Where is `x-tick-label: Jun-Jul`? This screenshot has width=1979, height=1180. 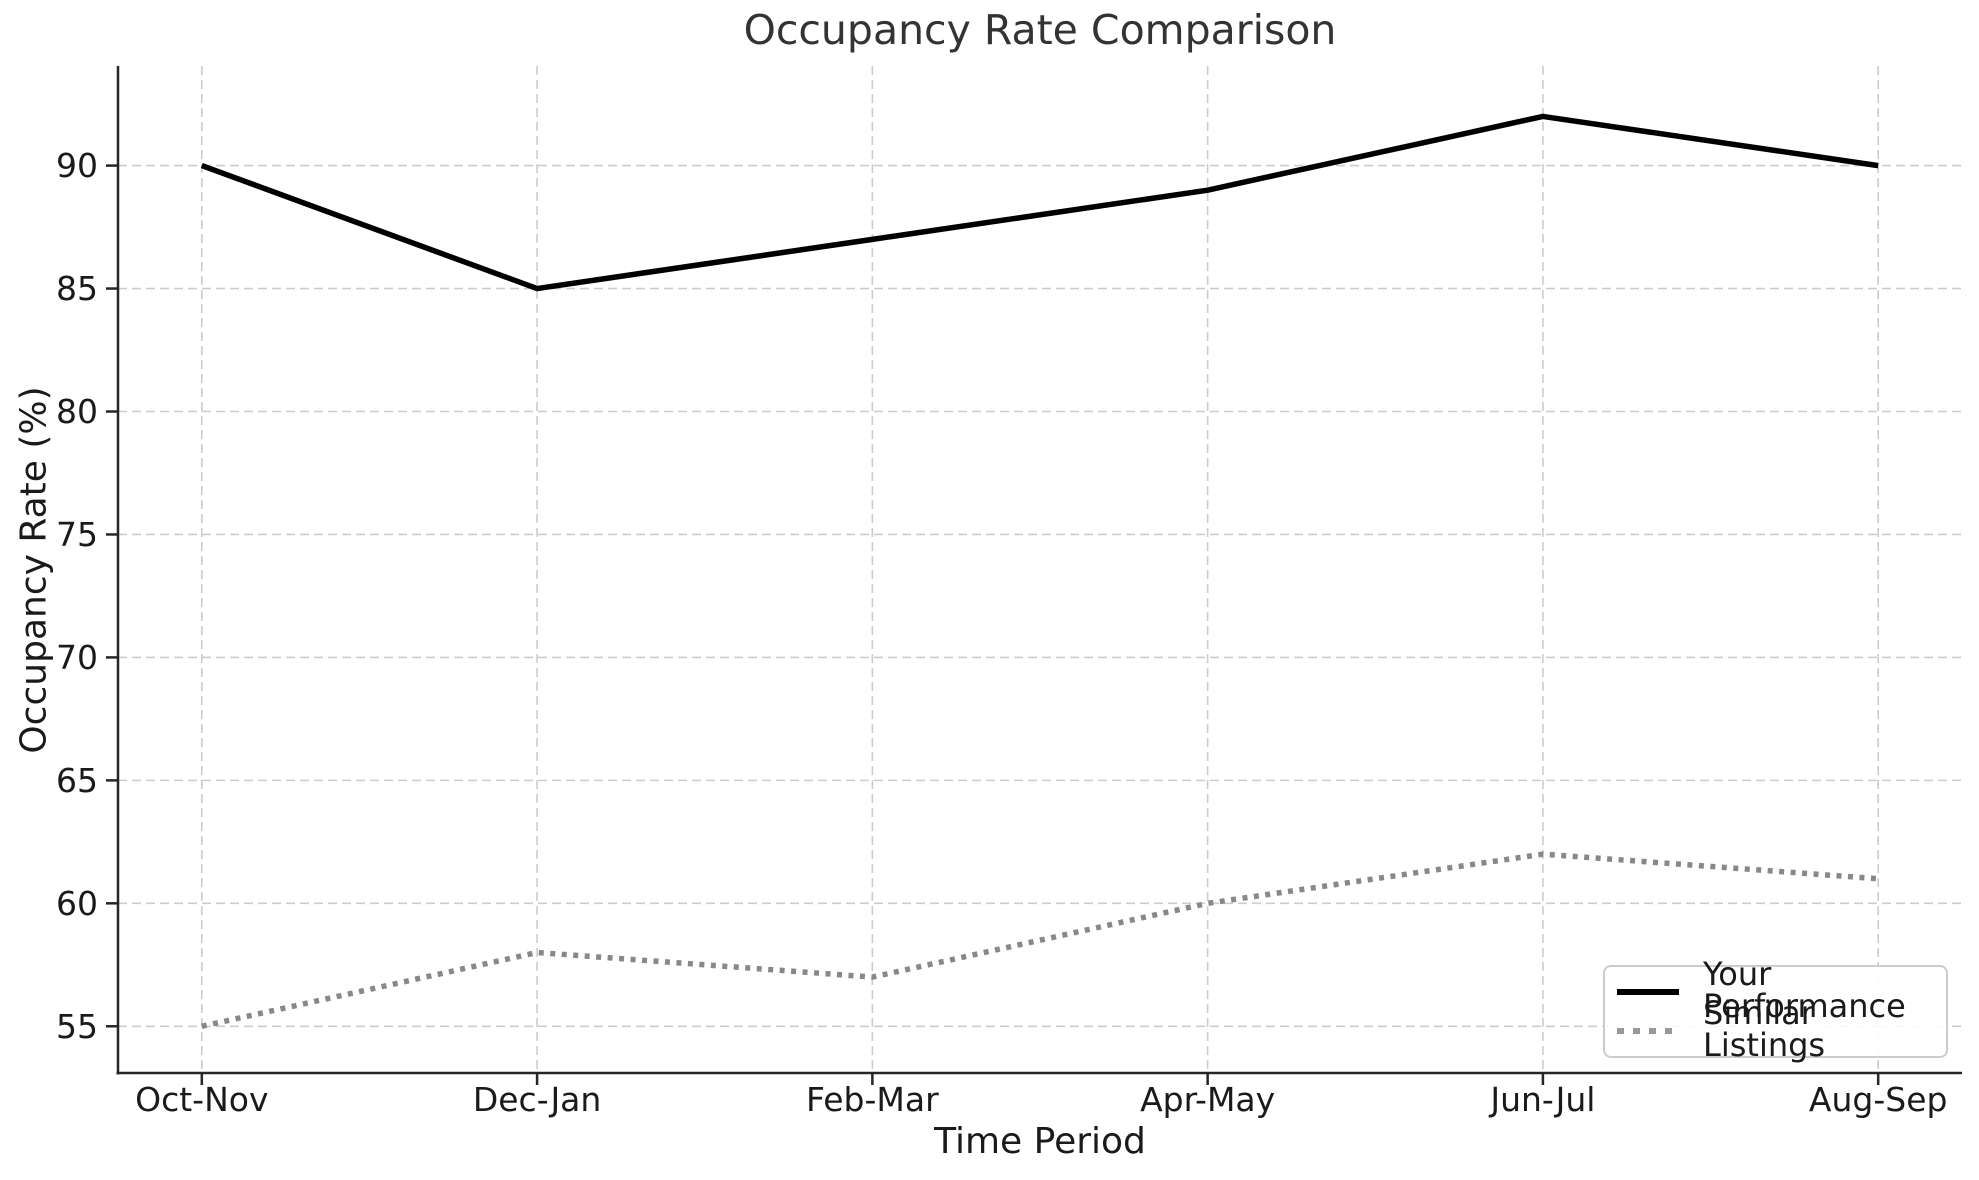
x-tick-label: Jun-Jul is located at coordinates (1541, 1099).